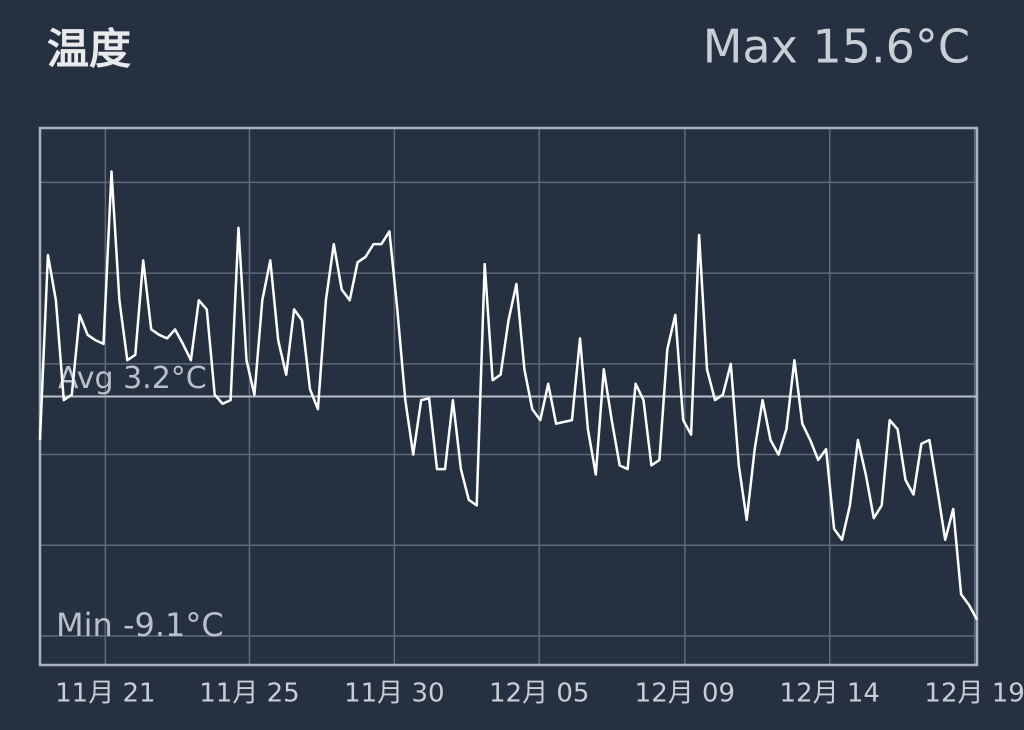 Image resolution: width=1024 pixels, height=730 pixels. I want to click on max-label: Max 15.6°C, so click(836, 47).